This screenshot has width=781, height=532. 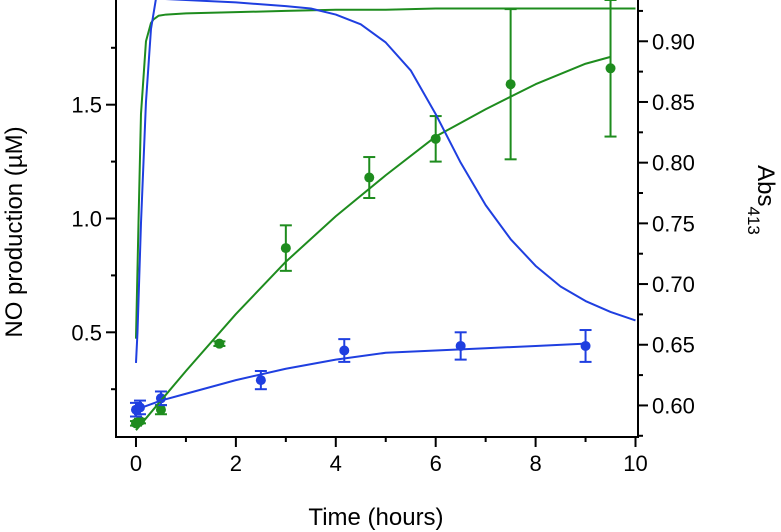 I want to click on tick-label: 1.5, so click(x=86, y=105).